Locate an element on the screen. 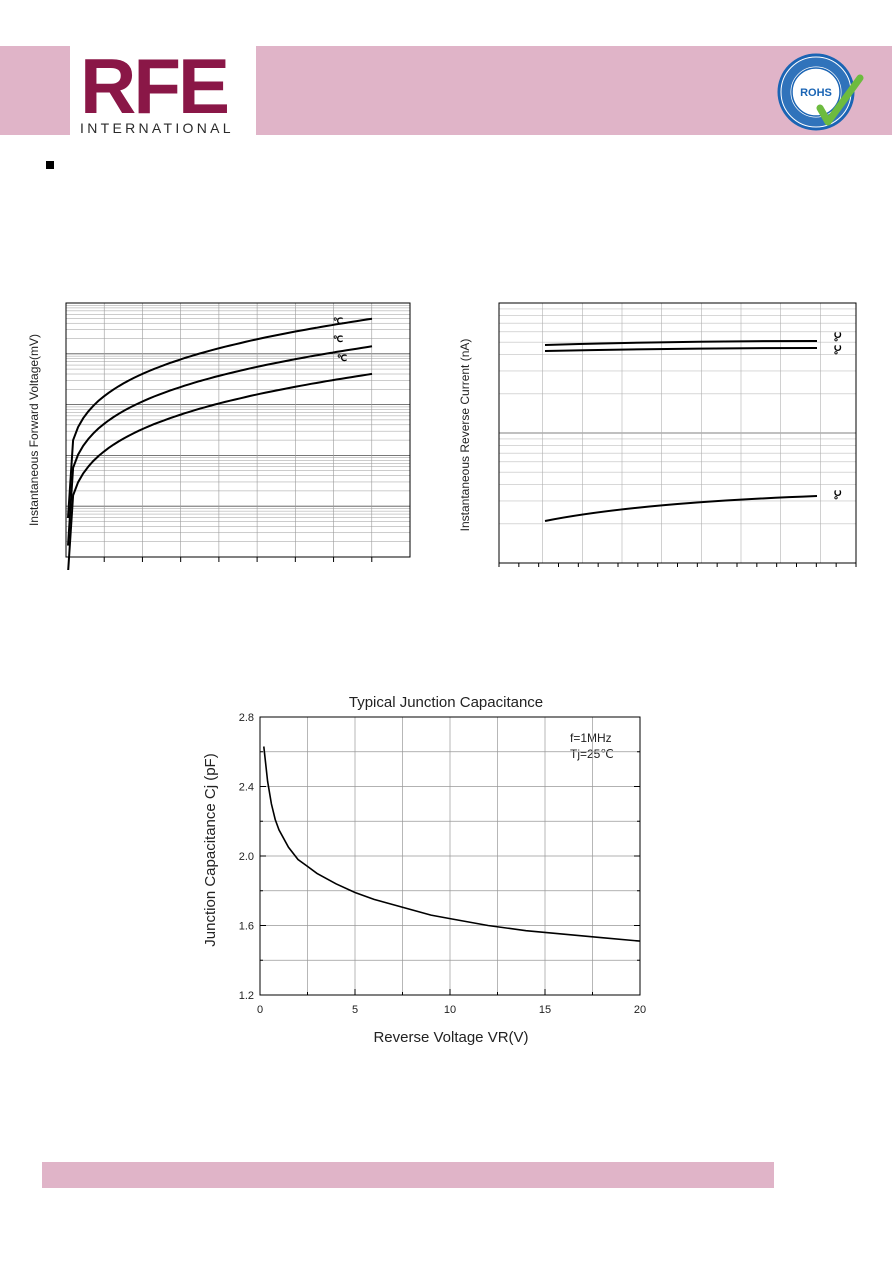 This screenshot has height=1263, width=892. capacitance-chart-grid is located at coordinates (450, 856).